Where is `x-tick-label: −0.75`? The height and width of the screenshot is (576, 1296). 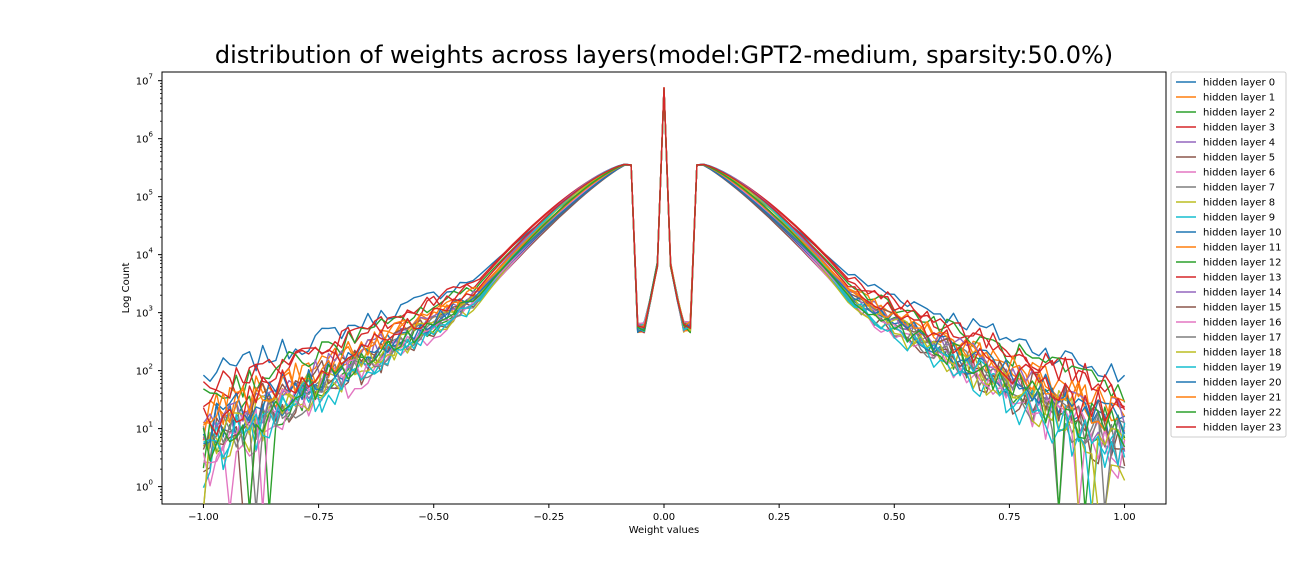 x-tick-label: −0.75 is located at coordinates (318, 517).